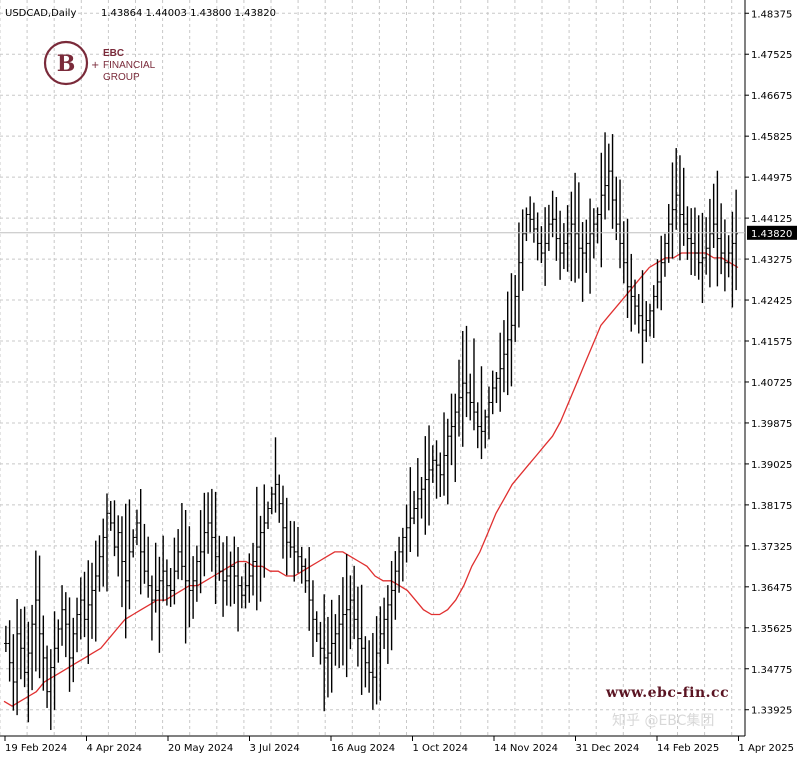 The height and width of the screenshot is (760, 800). Describe the element at coordinates (95, 65) in the screenshot. I see `logo-plus: +` at that location.